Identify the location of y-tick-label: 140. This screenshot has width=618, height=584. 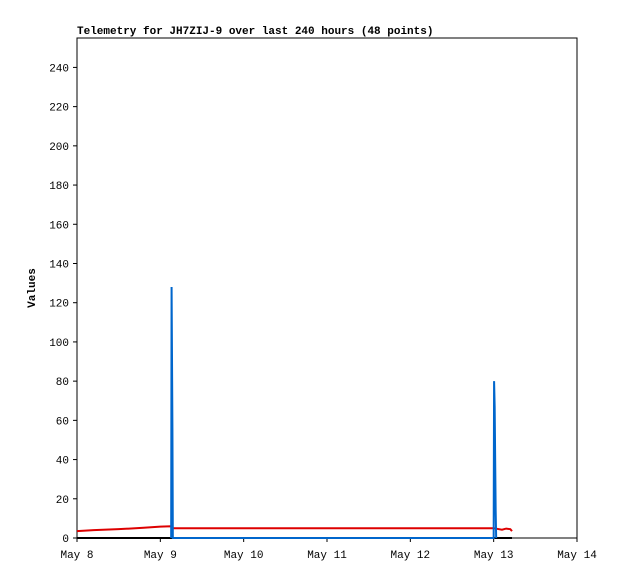
(59, 265).